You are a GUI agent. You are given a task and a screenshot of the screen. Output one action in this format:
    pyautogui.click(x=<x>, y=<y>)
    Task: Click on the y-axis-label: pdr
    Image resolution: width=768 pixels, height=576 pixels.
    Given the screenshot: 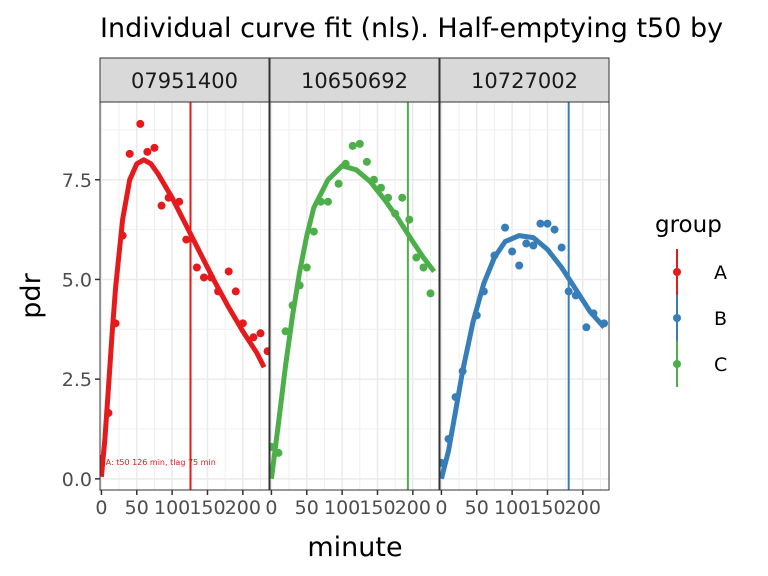 What is the action you would take?
    pyautogui.click(x=31, y=295)
    